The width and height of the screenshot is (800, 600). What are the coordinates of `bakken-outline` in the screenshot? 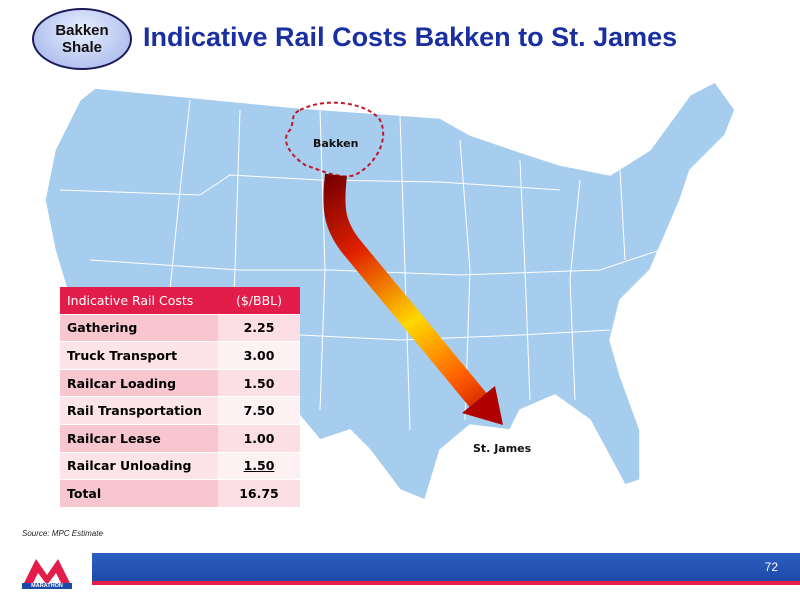 It's located at (335, 139).